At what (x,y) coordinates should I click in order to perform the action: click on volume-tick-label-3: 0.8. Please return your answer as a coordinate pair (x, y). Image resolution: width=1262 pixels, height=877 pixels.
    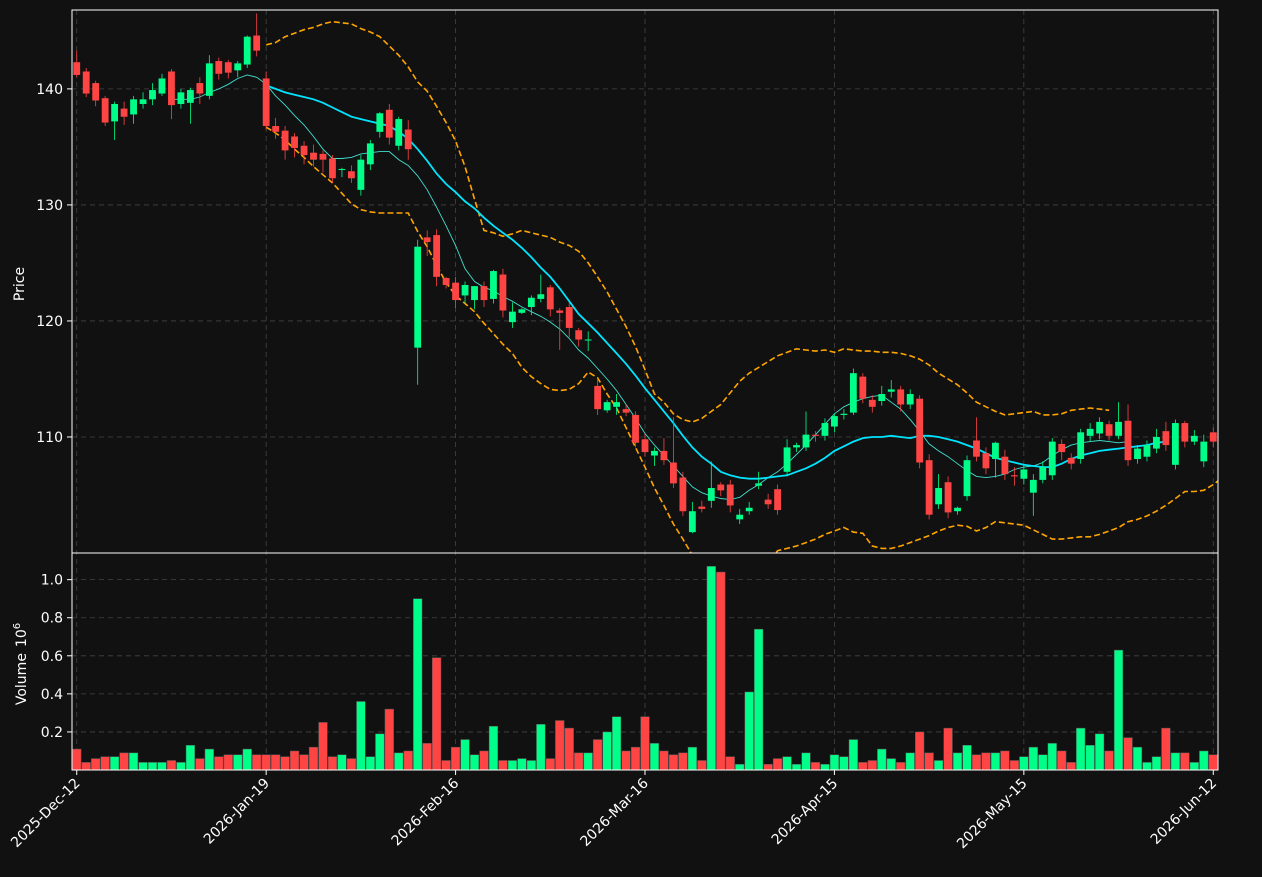
    Looking at the image, I should click on (52, 619).